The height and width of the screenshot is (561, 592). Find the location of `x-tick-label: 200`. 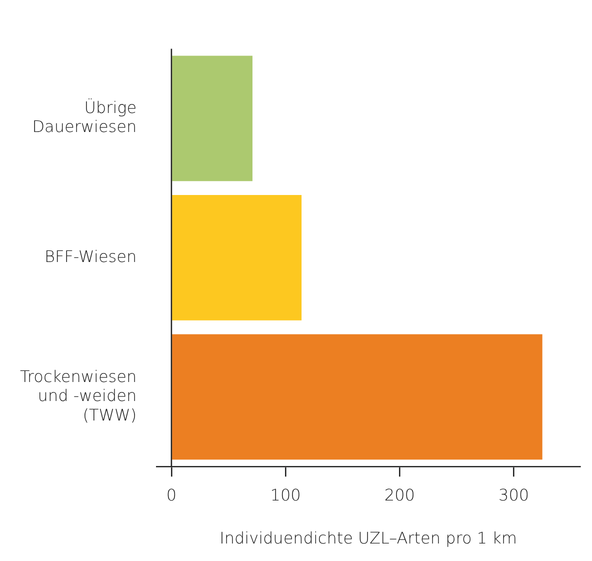

x-tick-label: 200 is located at coordinates (399, 494).